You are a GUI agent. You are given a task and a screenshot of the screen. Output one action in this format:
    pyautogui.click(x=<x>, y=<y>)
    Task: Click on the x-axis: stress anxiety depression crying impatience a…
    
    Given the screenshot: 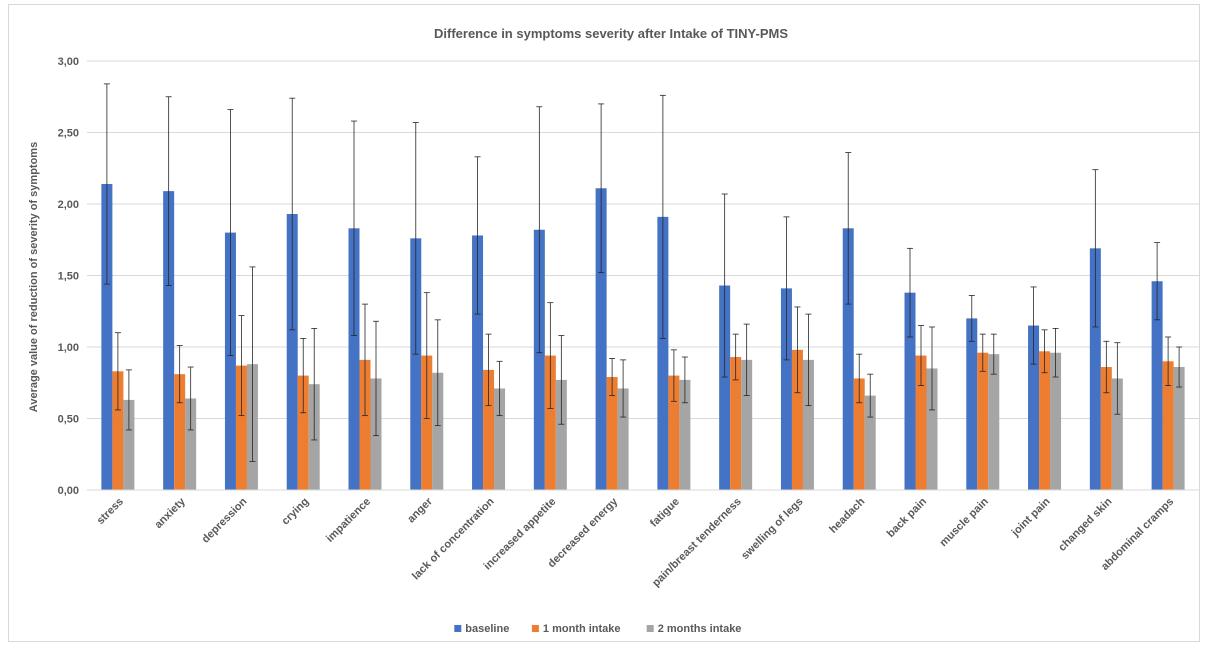 What is the action you would take?
    pyautogui.click(x=643, y=539)
    